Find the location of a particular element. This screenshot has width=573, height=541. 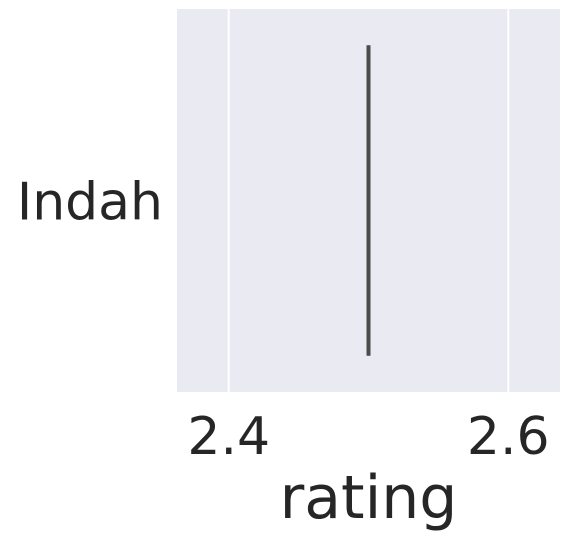

x-axis-label: rating is located at coordinates (369, 498).